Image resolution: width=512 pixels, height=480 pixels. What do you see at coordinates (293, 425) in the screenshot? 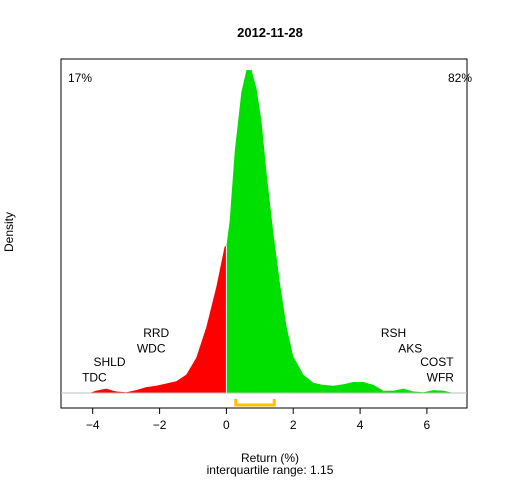
I see `x-tick-label: 2` at bounding box center [293, 425].